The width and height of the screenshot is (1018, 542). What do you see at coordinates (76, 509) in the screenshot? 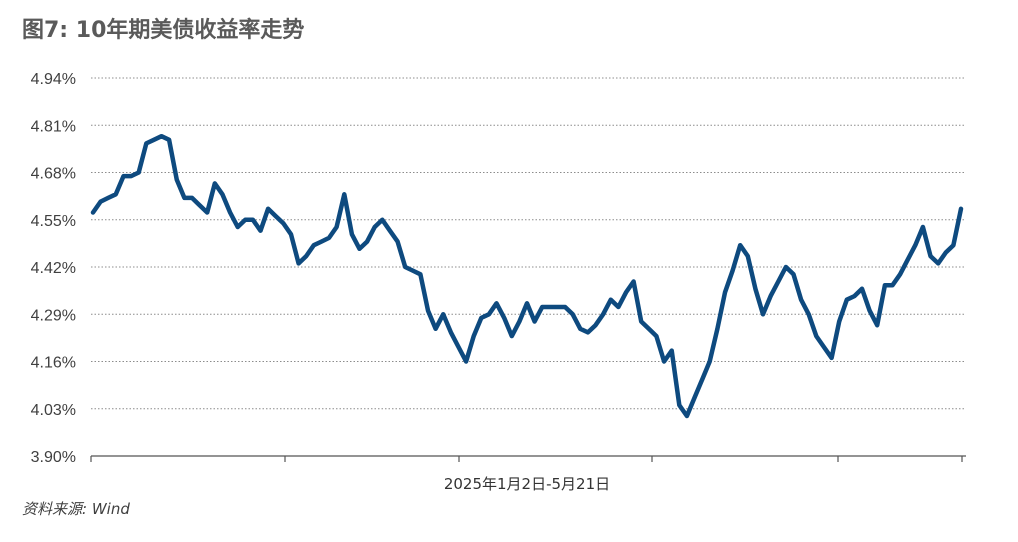
I see `source-note: 资料来源: Wind` at bounding box center [76, 509].